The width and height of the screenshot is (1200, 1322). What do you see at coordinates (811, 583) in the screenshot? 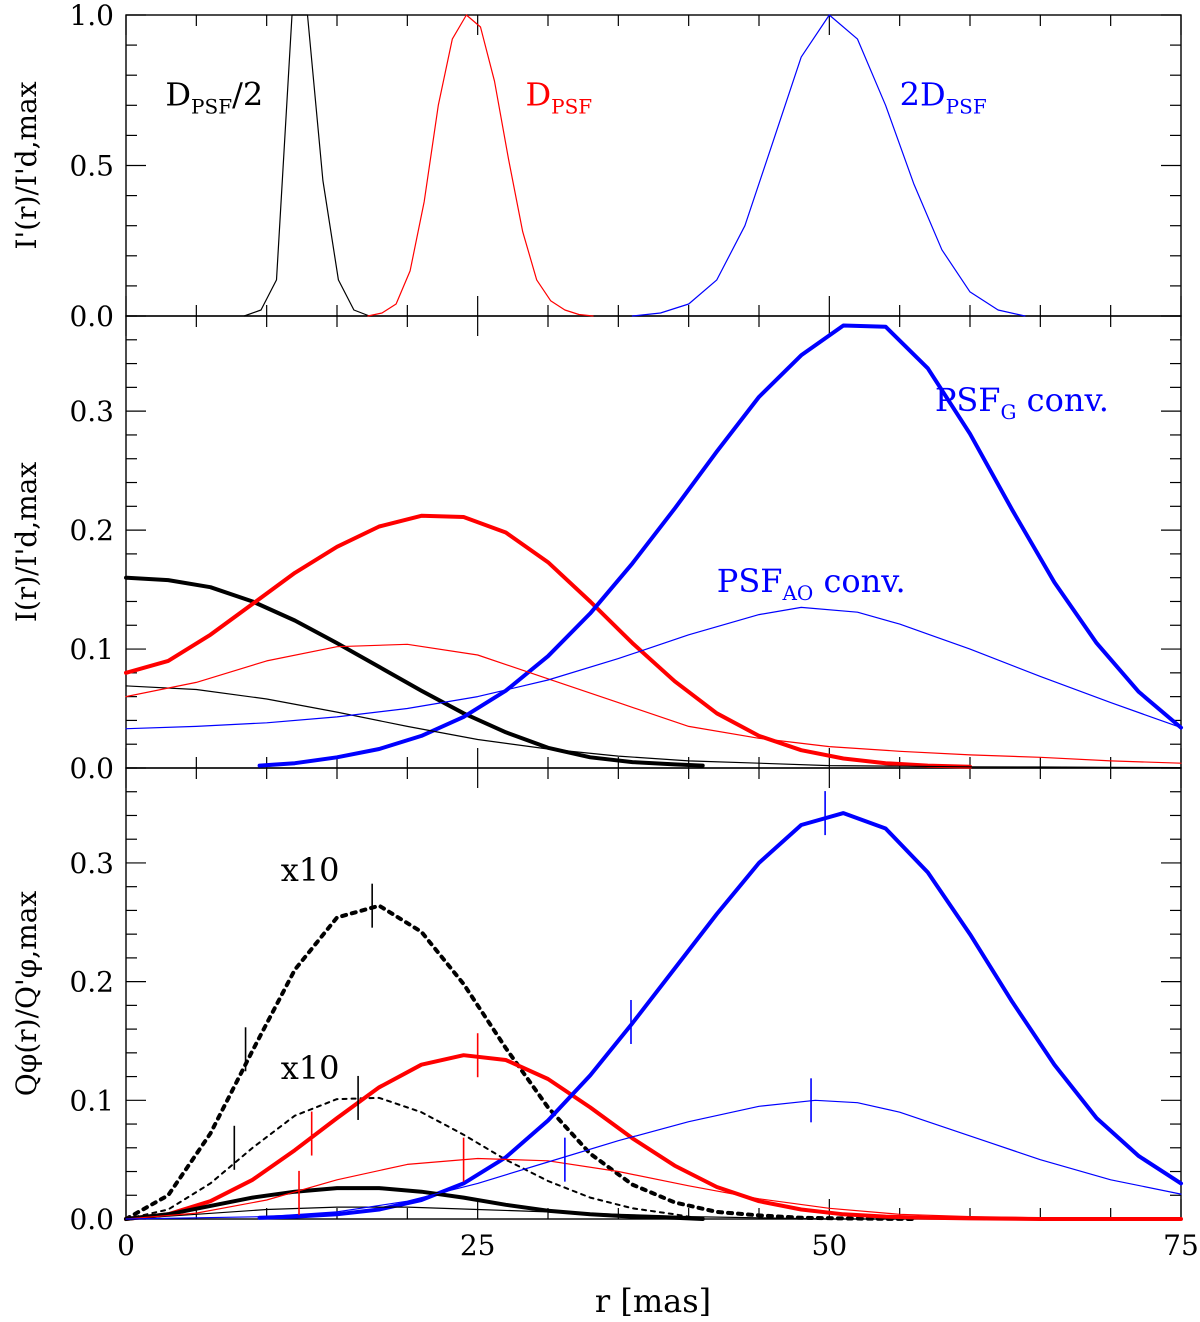
I see `label-psfao: PSFAO conv.` at bounding box center [811, 583].